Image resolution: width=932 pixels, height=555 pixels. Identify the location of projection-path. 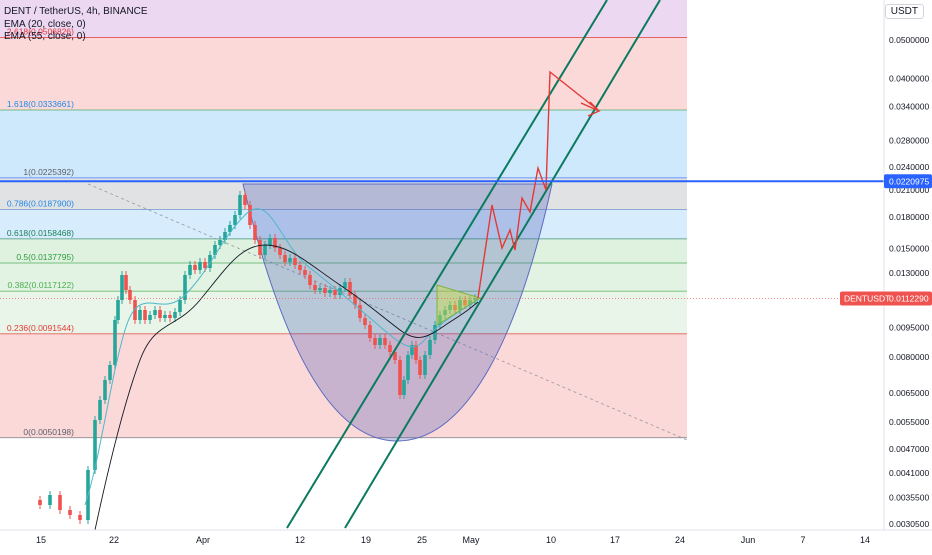
(539, 184).